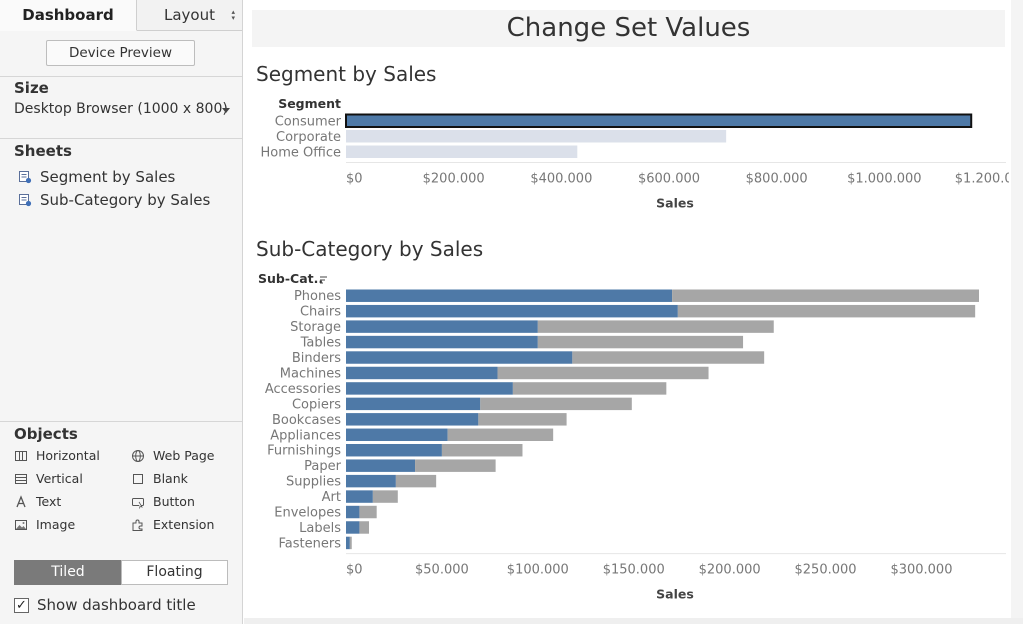 This screenshot has width=1023, height=624. Describe the element at coordinates (305, 435) in the screenshot. I see `category-label: Appliances` at that location.